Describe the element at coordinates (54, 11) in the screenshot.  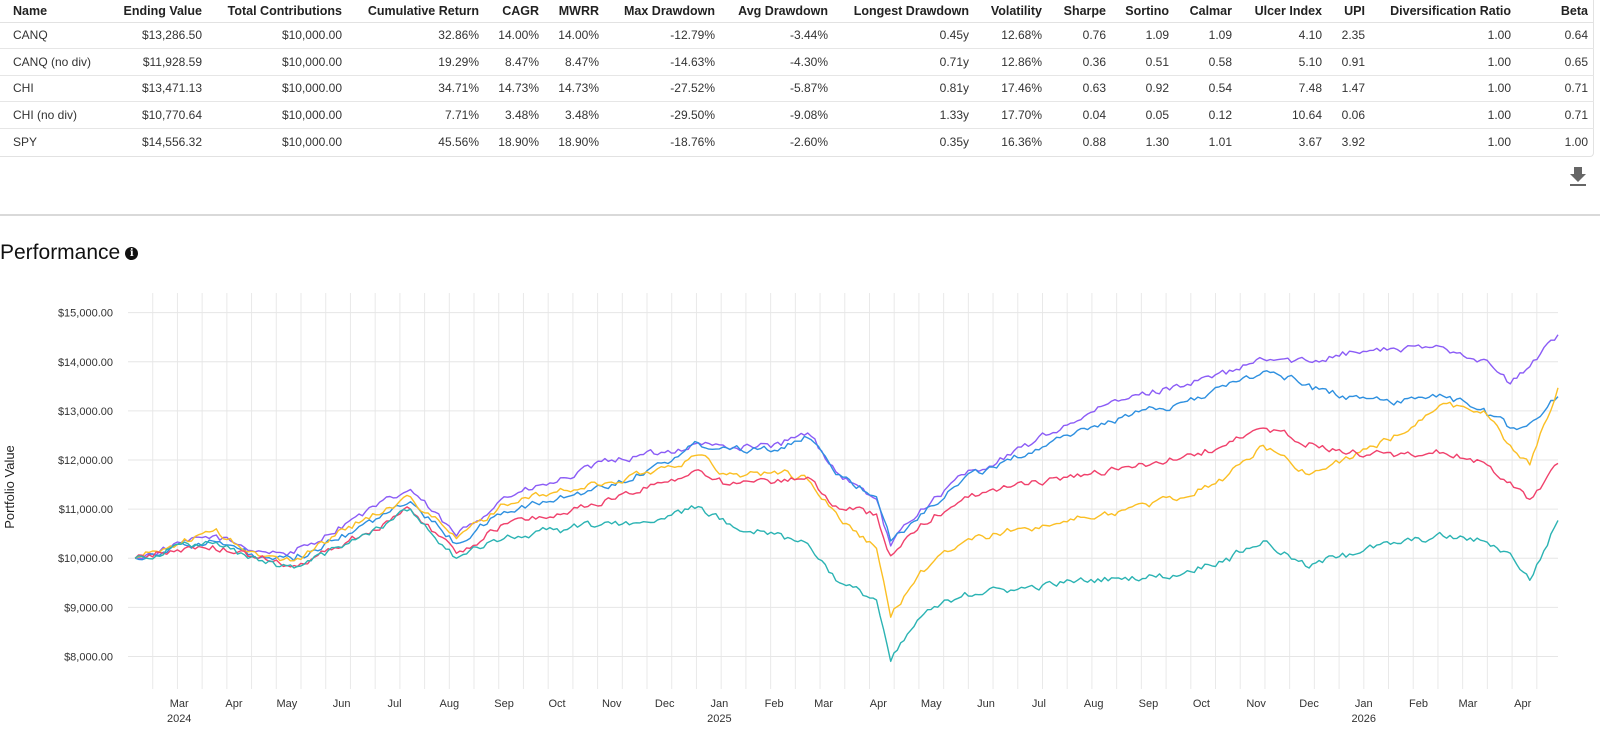
I see `column-header: Name` at that location.